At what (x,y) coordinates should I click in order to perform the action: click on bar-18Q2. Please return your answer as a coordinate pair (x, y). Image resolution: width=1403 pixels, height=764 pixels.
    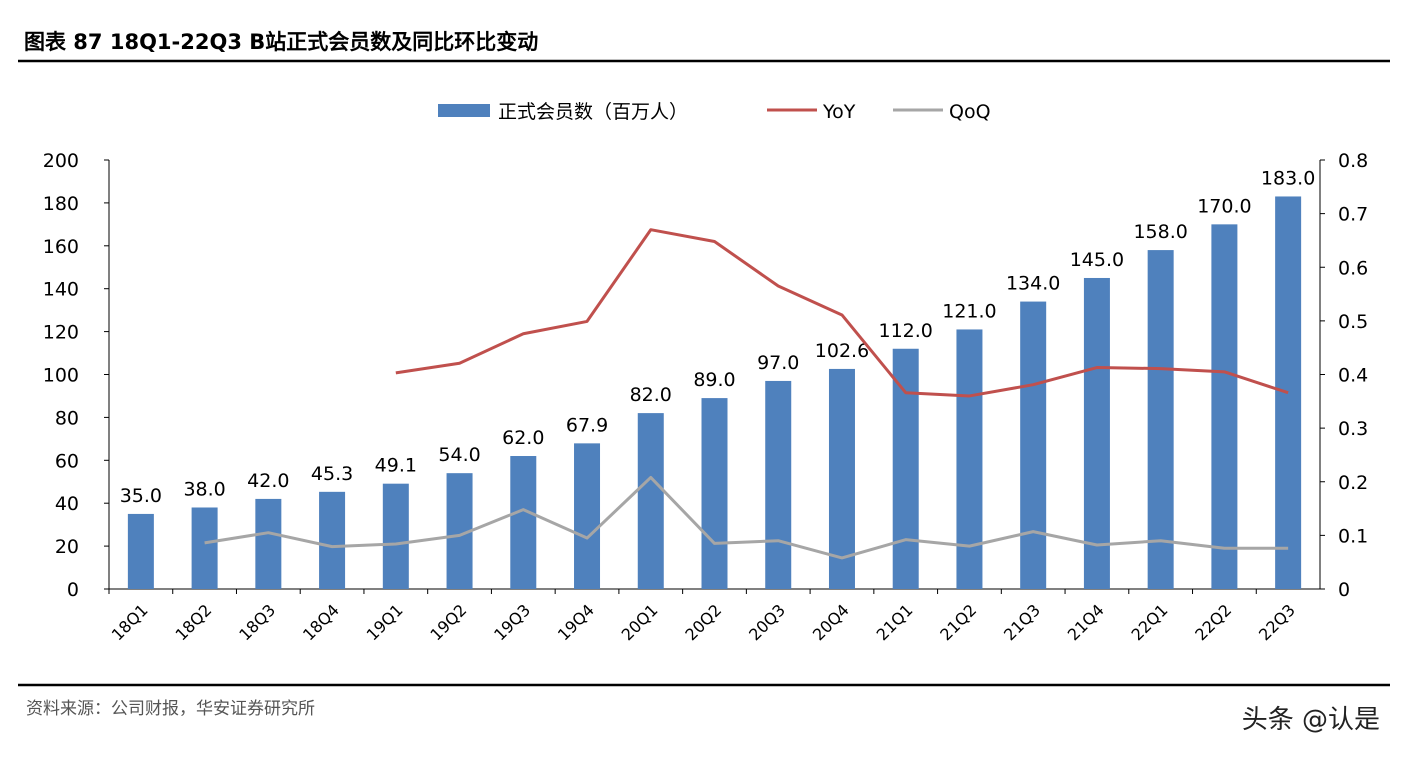
    Looking at the image, I should click on (204, 548).